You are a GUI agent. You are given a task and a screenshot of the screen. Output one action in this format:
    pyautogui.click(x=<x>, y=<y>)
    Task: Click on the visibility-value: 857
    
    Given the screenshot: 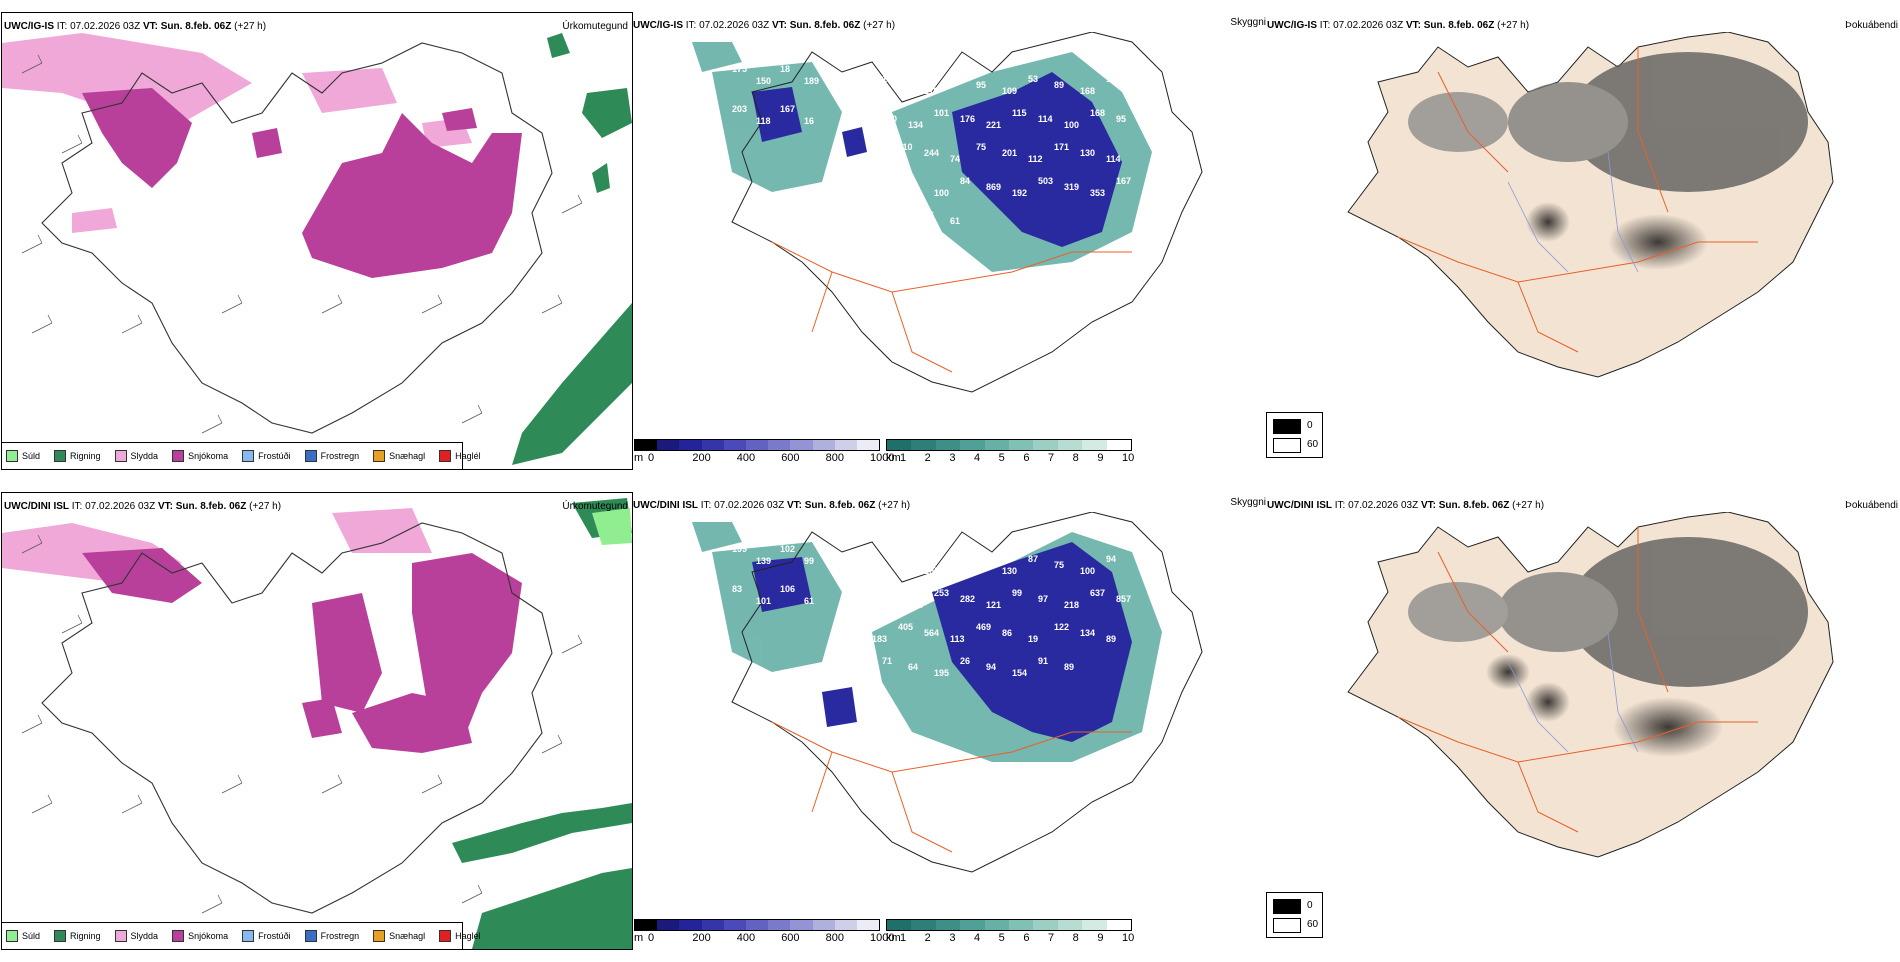 What is the action you would take?
    pyautogui.click(x=1123, y=599)
    